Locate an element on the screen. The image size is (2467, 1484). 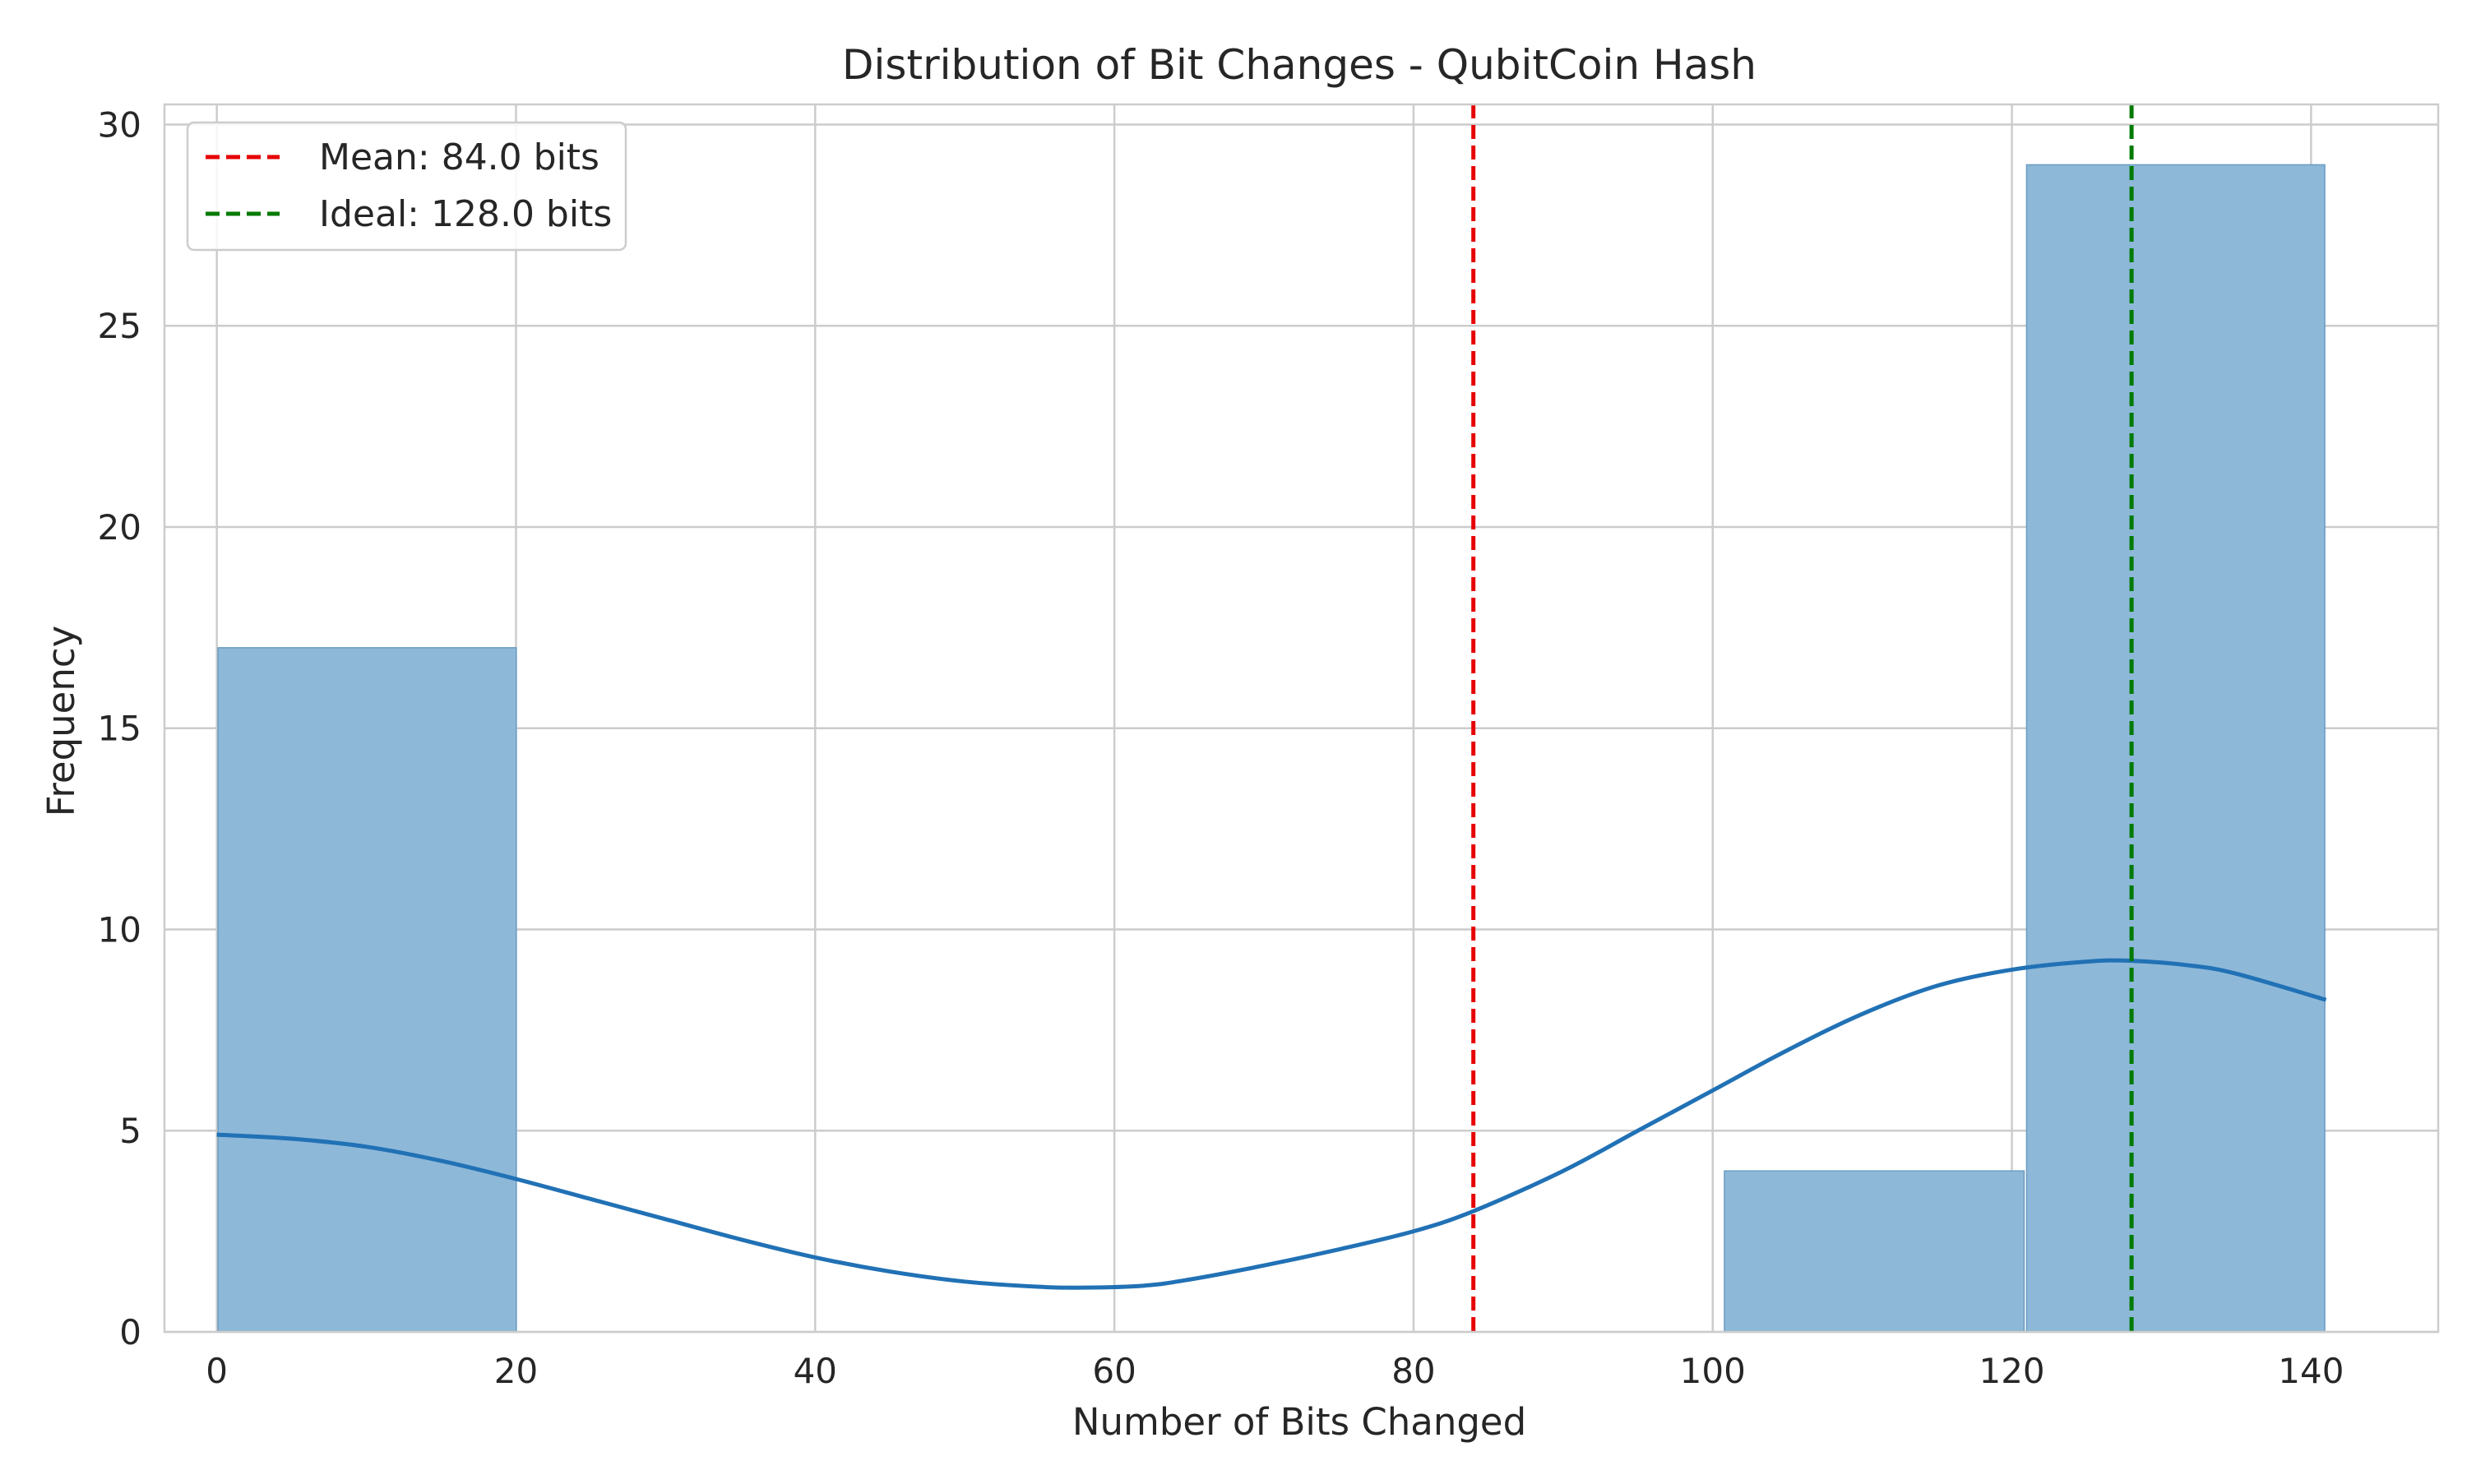
y-axis-label: Frequency is located at coordinates (61, 721).